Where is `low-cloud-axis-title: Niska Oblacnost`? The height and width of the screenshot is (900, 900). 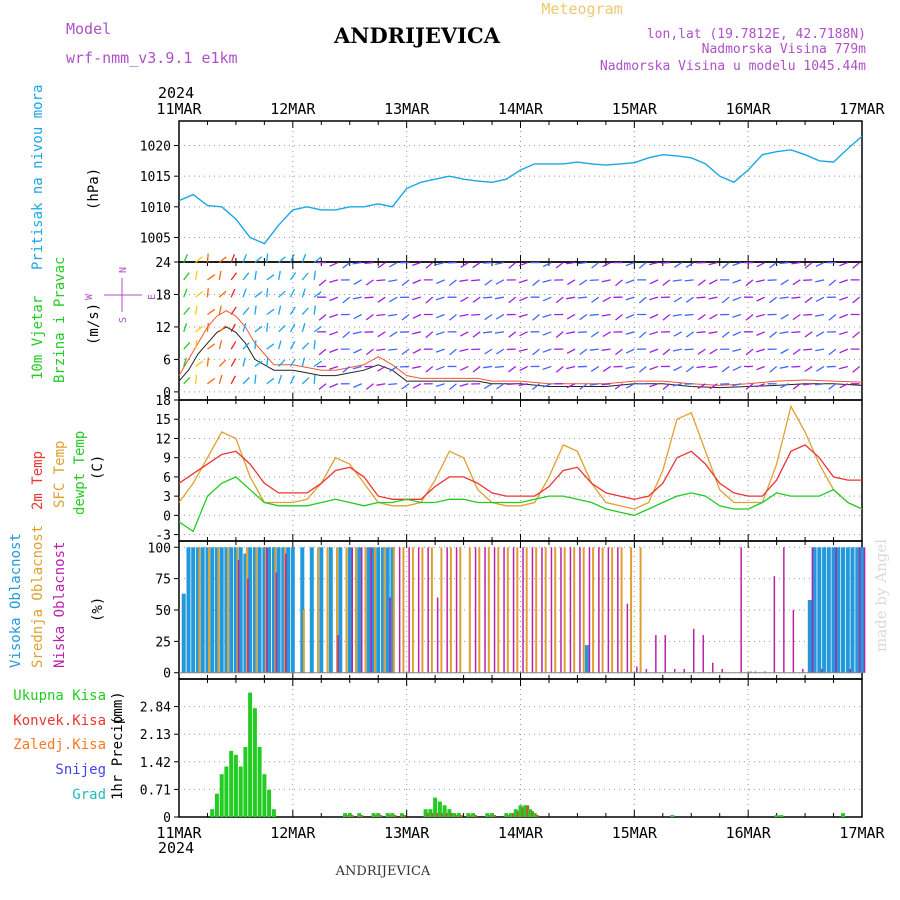
low-cloud-axis-title: Niska Oblacnost is located at coordinates (60, 605).